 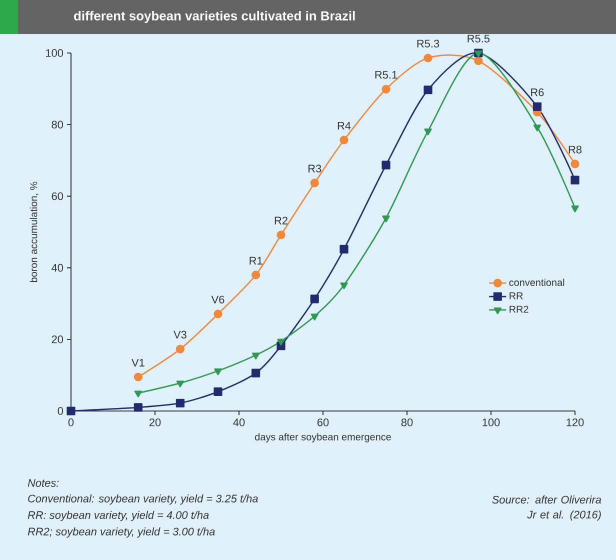 What do you see at coordinates (491, 422) in the screenshot?
I see `x-tick-label: 100` at bounding box center [491, 422].